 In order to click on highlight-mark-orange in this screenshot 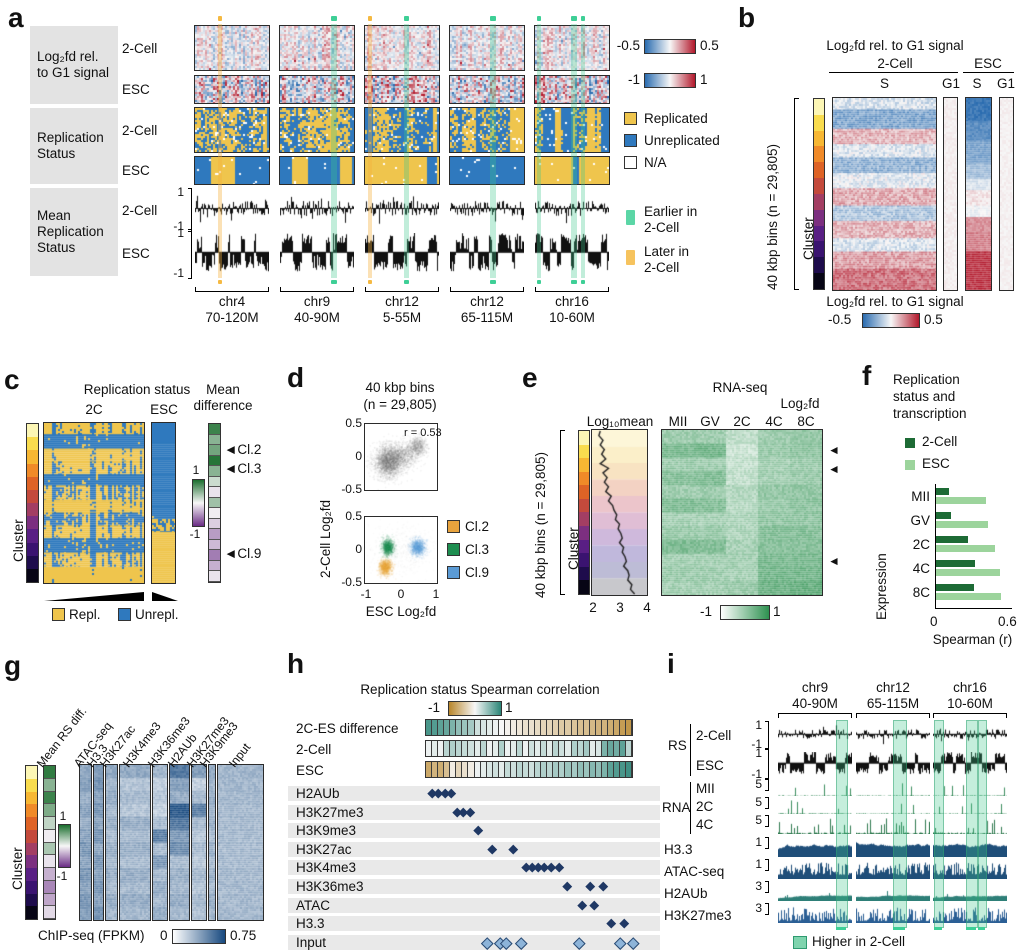, I will do `click(220, 282)`.